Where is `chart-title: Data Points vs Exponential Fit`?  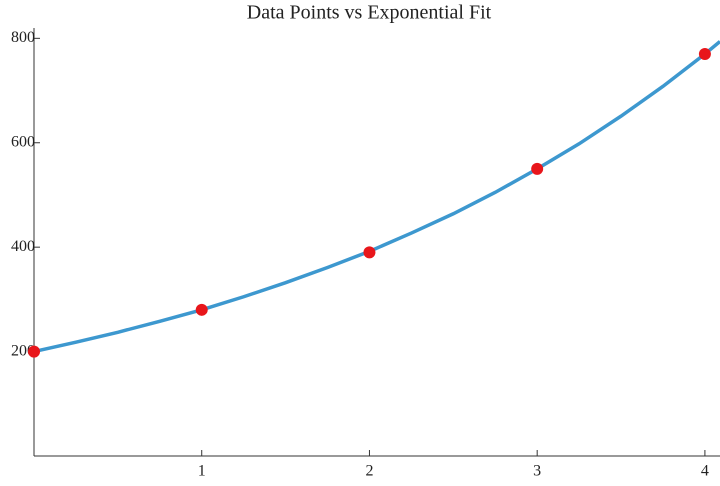
chart-title: Data Points vs Exponential Fit is located at coordinates (369, 13).